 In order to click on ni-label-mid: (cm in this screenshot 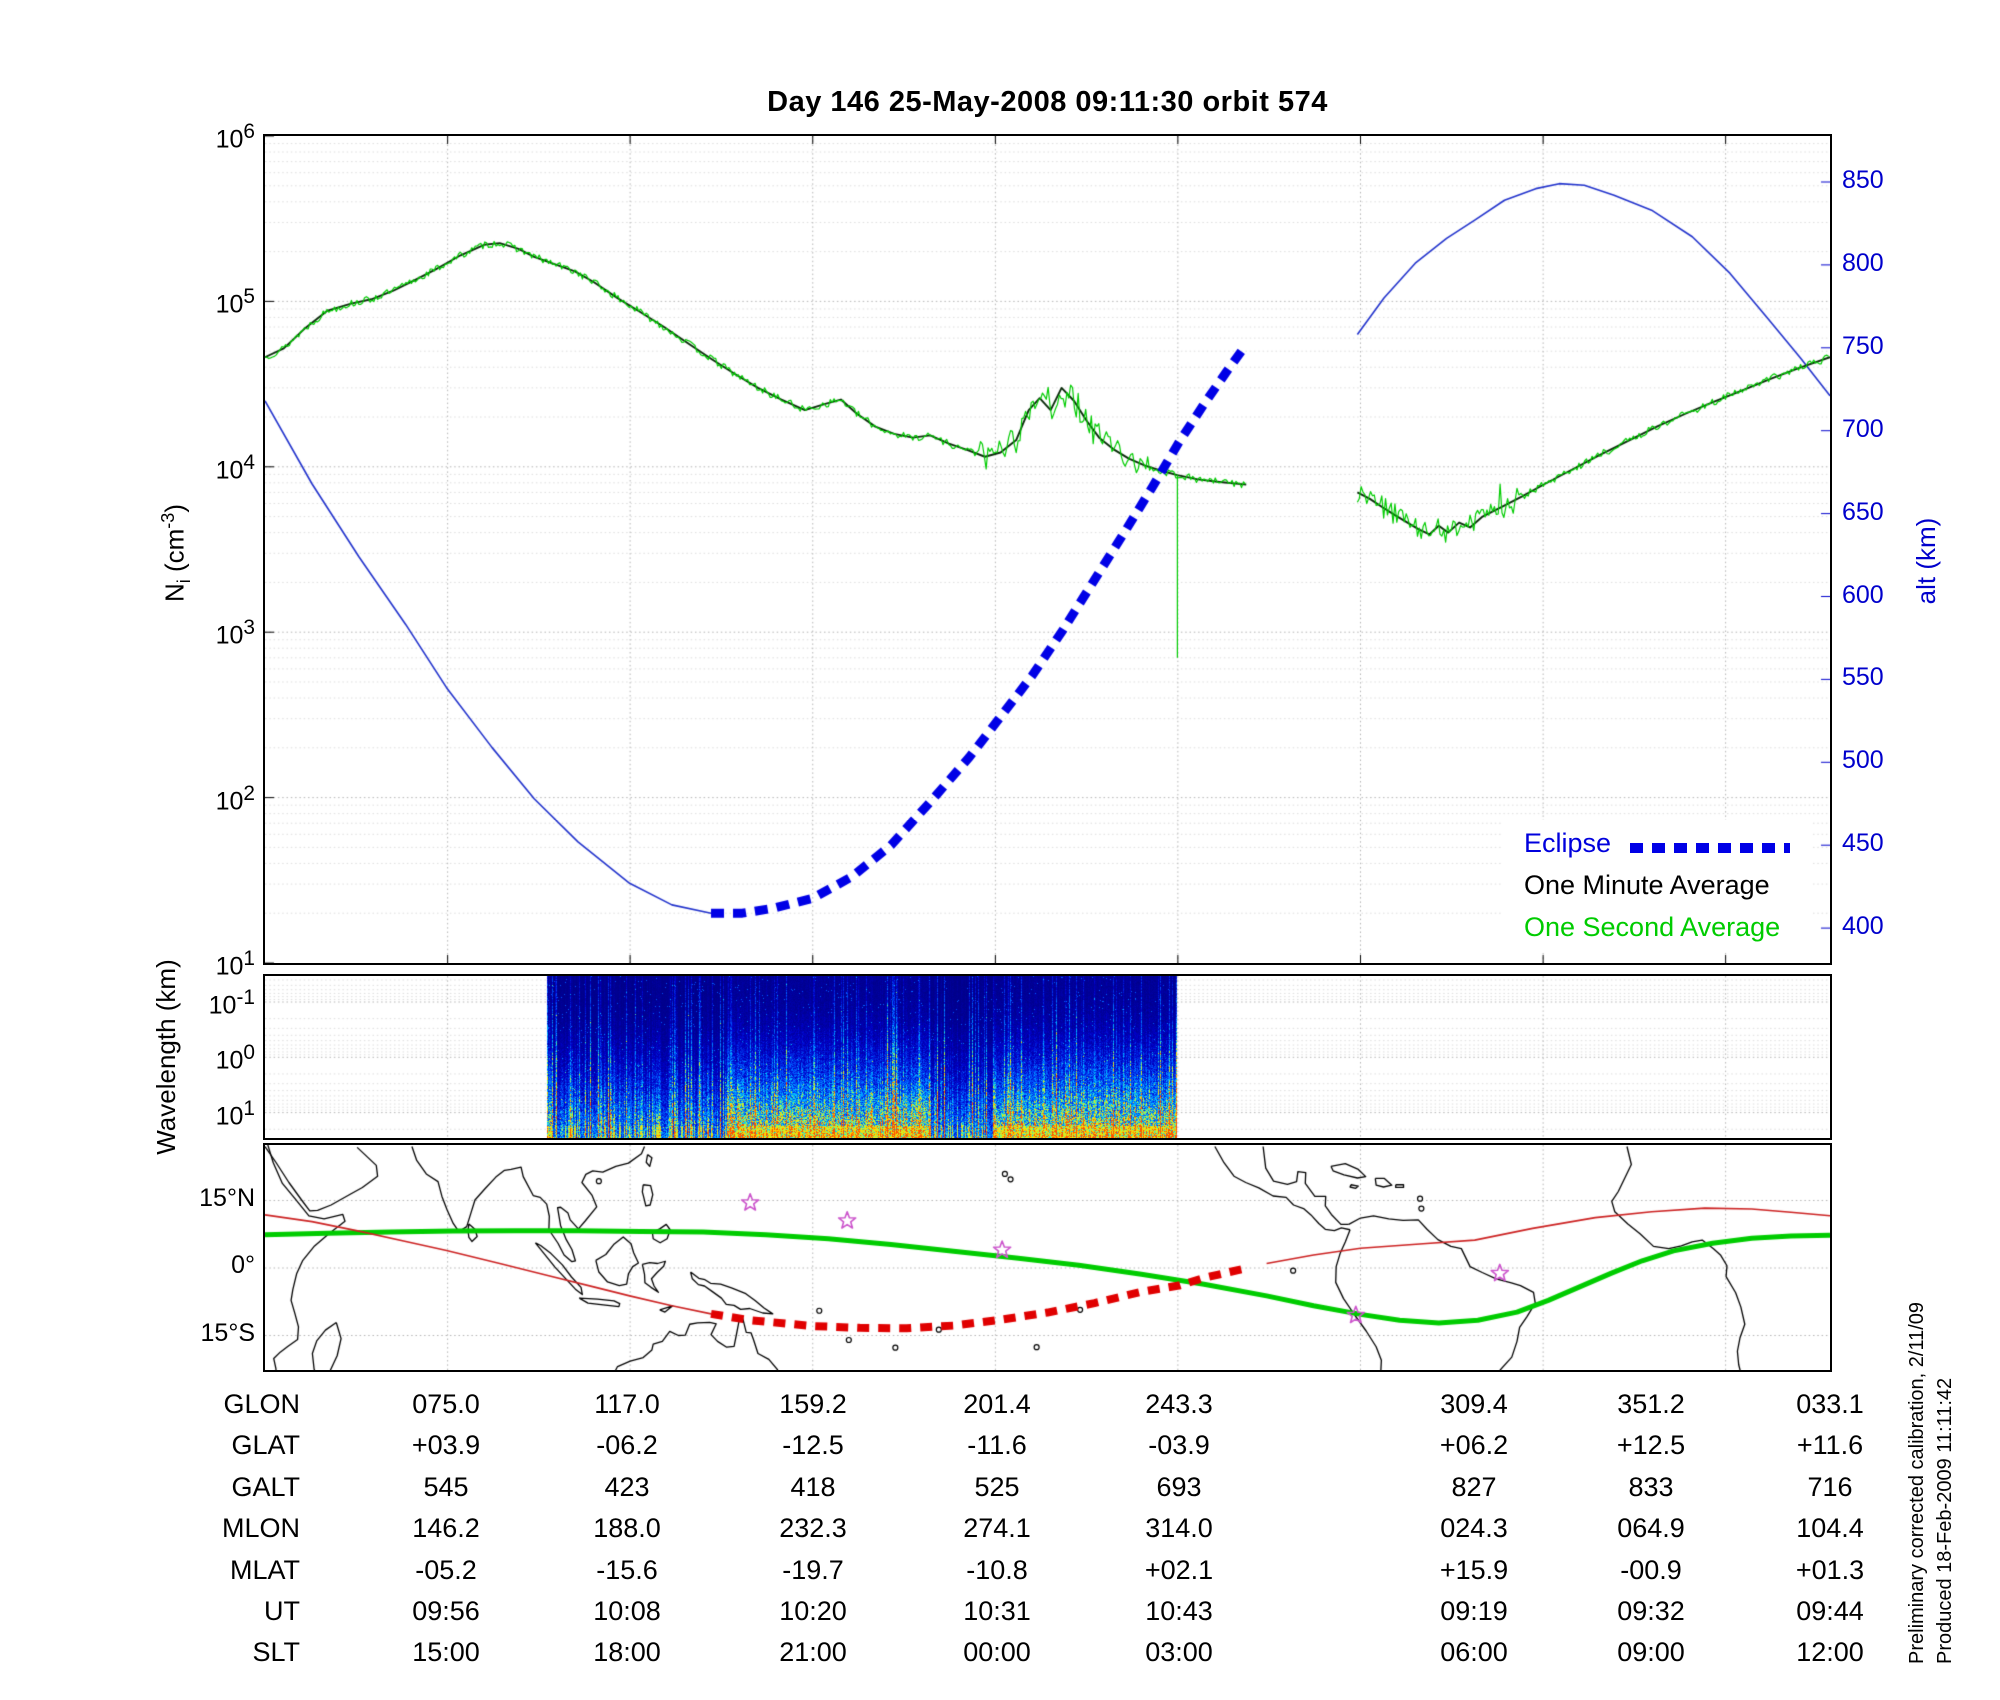, I will do `click(174, 554)`.